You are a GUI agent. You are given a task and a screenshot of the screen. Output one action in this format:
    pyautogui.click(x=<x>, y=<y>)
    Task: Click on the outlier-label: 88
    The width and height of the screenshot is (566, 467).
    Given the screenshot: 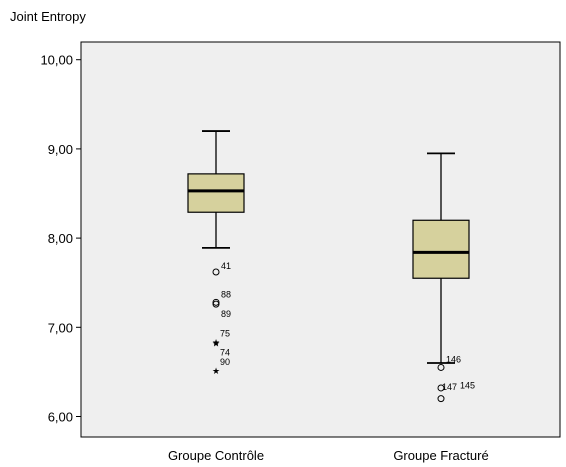 What is the action you would take?
    pyautogui.click(x=226, y=294)
    